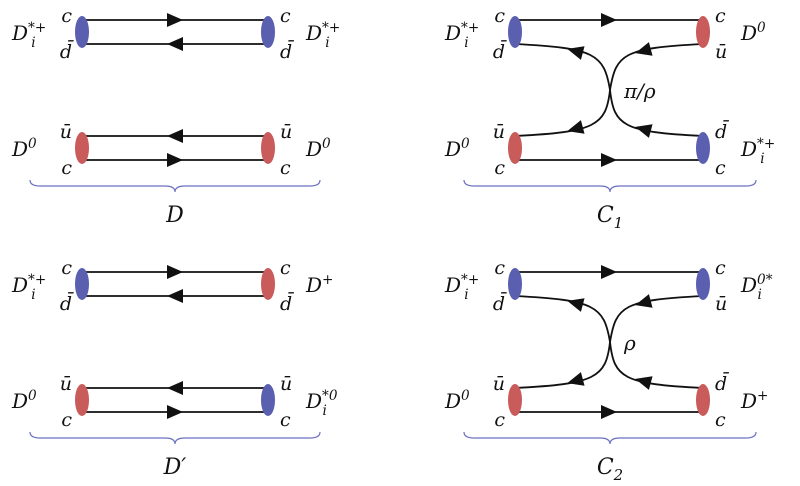 The image size is (800, 486). I want to click on diagram-label: C2, so click(610, 469).